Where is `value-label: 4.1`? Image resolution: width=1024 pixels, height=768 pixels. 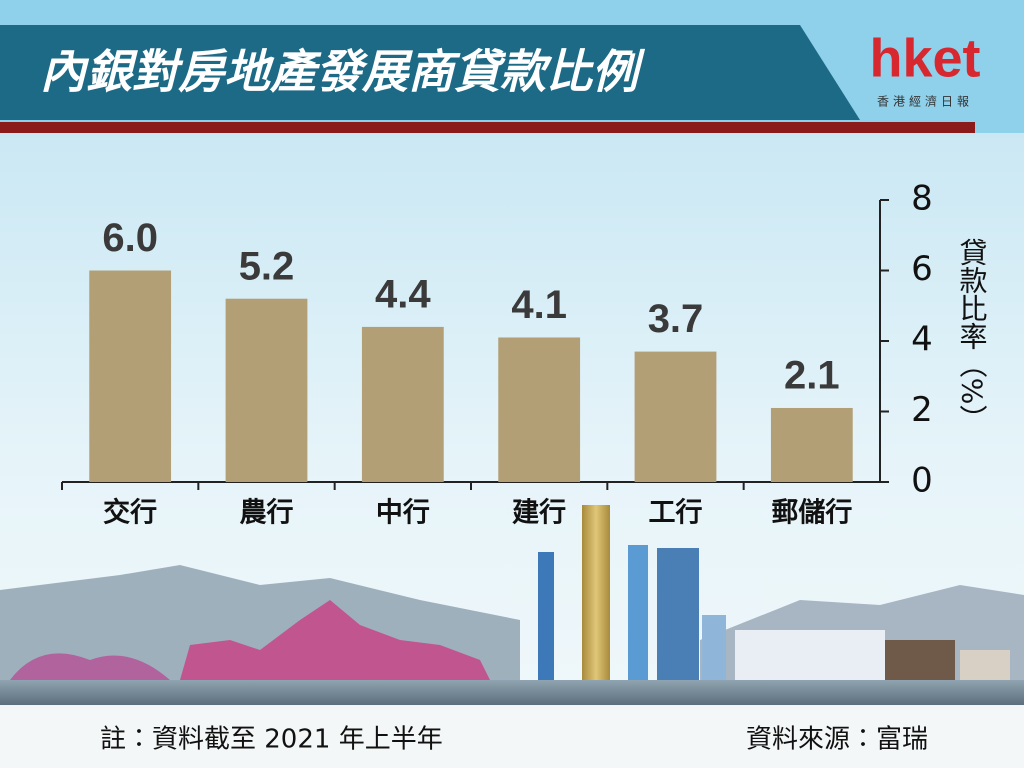 value-label: 4.1 is located at coordinates (539, 305).